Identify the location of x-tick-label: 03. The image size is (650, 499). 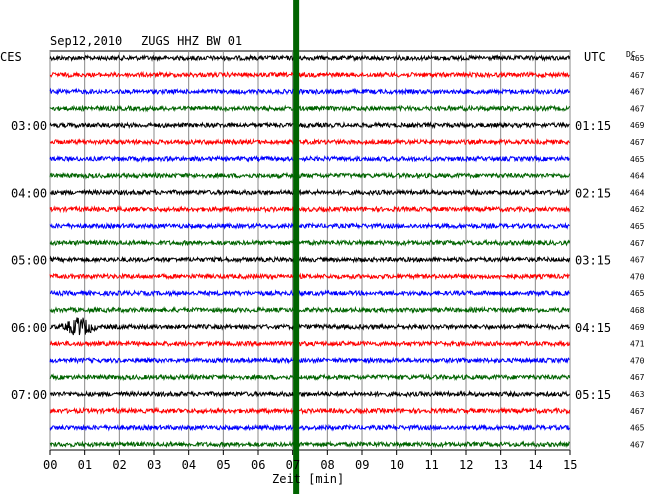
(154, 465).